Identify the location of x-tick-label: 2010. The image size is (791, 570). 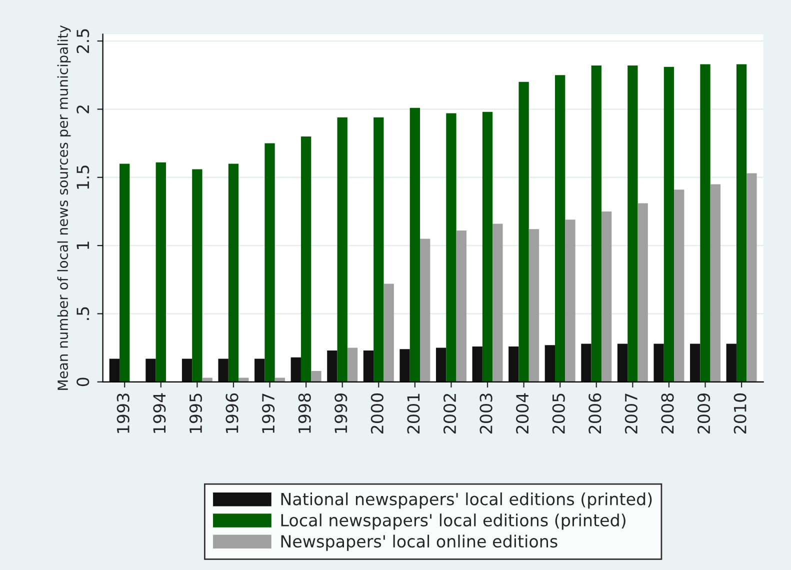
(740, 413).